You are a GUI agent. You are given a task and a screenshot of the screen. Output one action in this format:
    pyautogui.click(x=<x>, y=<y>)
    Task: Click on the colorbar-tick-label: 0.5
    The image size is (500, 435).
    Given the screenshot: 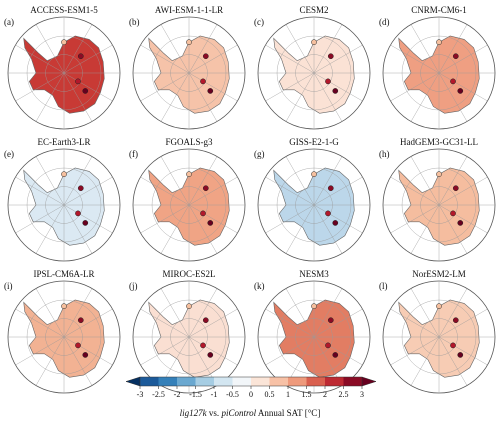 What is the action you would take?
    pyautogui.click(x=270, y=394)
    